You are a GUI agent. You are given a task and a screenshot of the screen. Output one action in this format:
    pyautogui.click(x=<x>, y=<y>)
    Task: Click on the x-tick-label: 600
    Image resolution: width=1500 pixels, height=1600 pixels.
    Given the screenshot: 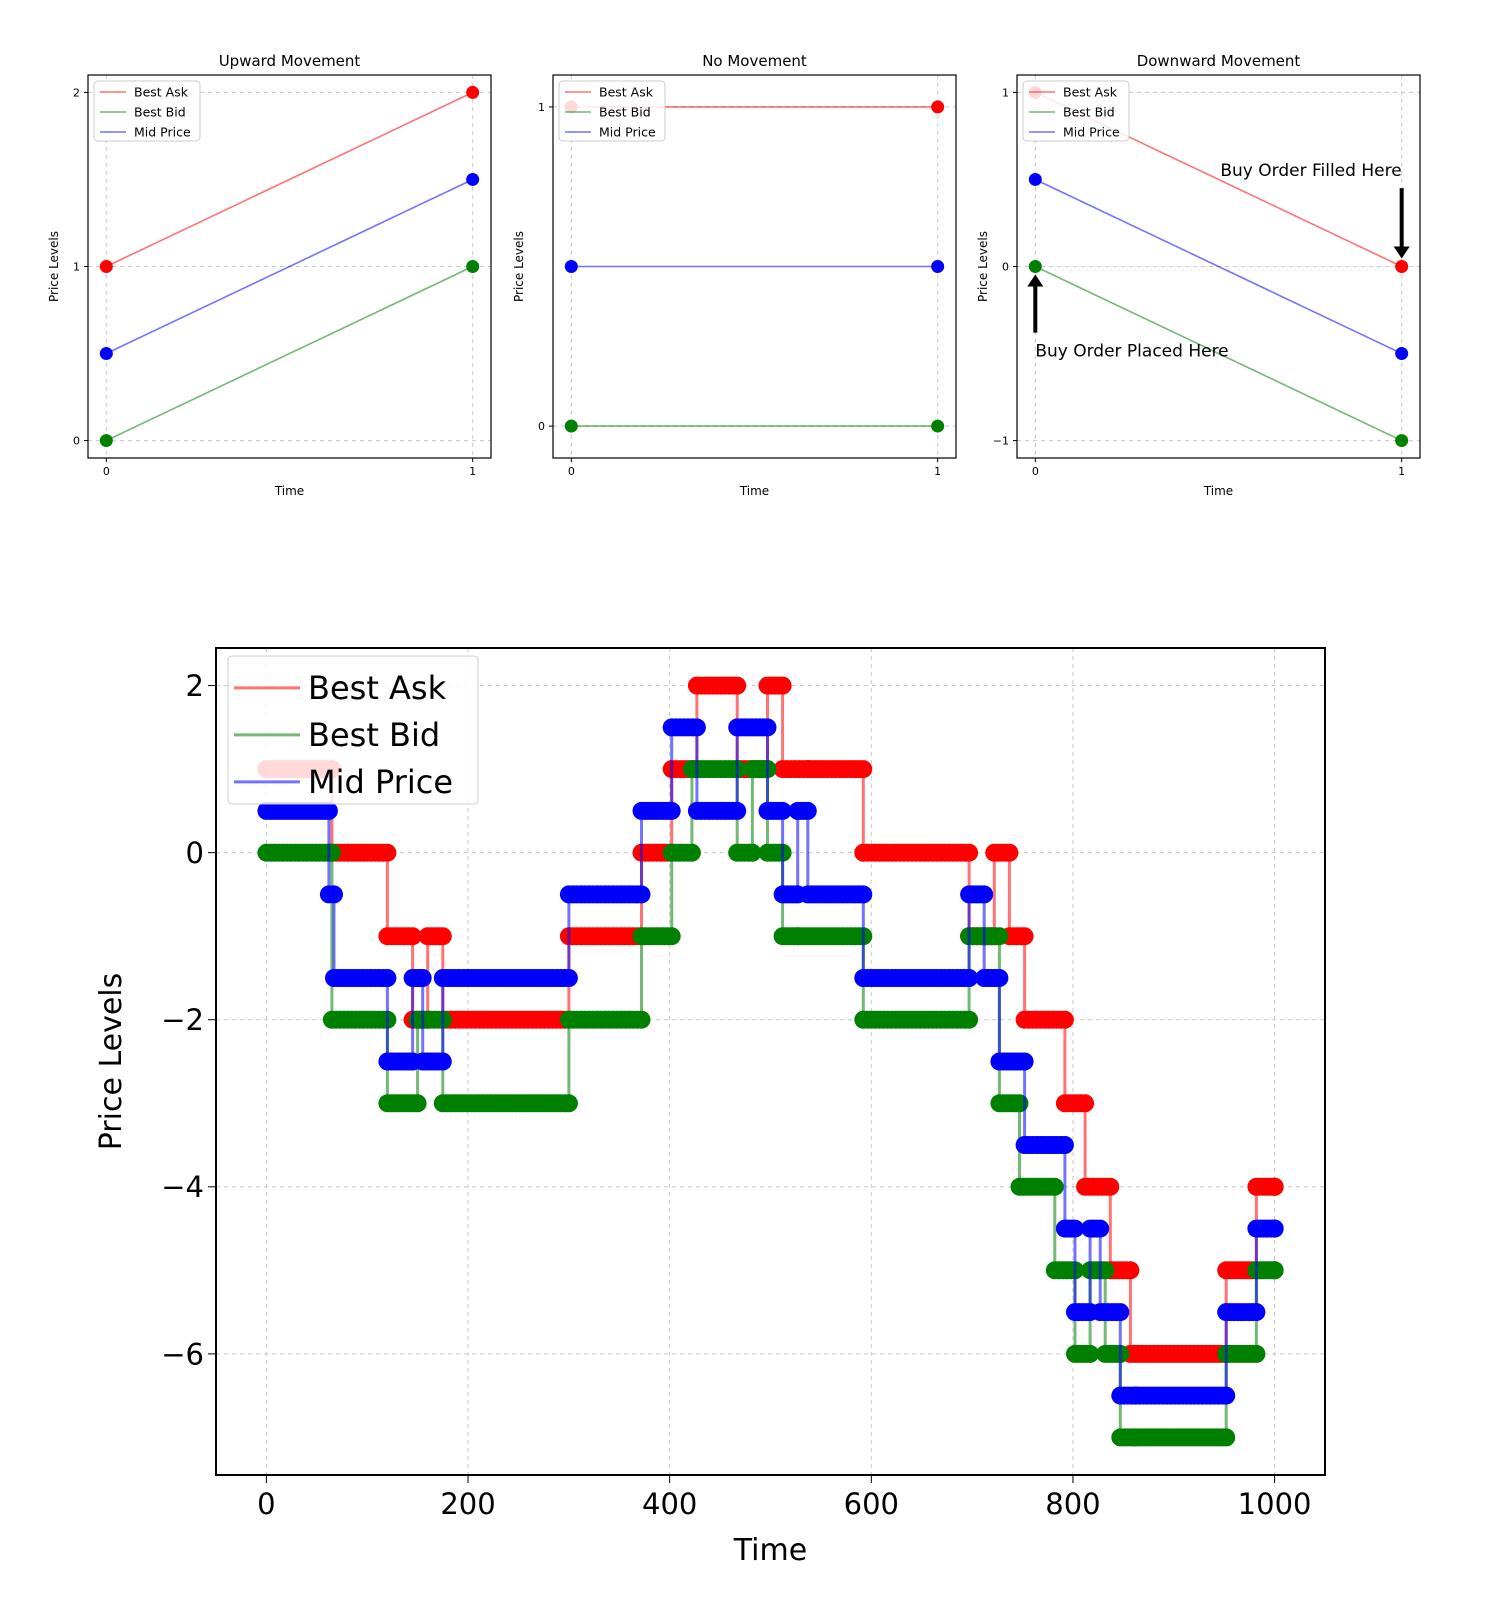 What is the action you would take?
    pyautogui.click(x=871, y=1504)
    